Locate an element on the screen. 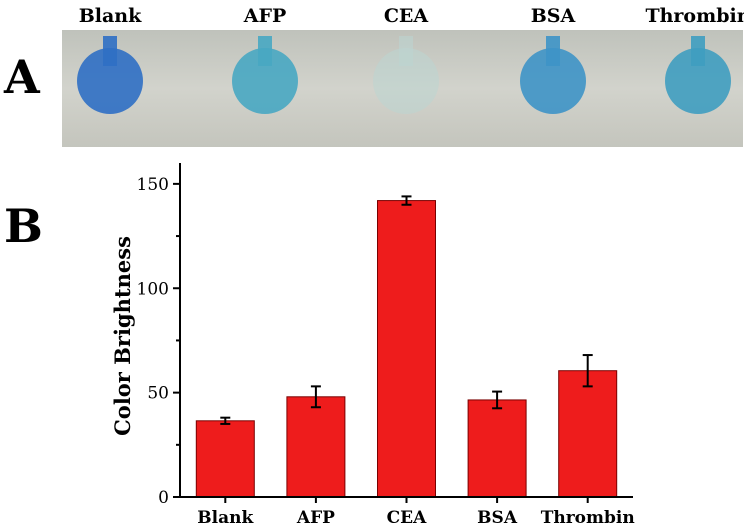 The height and width of the screenshot is (529, 744). photo-labels: Blank AFP CEA BSA Thrombin is located at coordinates (411, 16).